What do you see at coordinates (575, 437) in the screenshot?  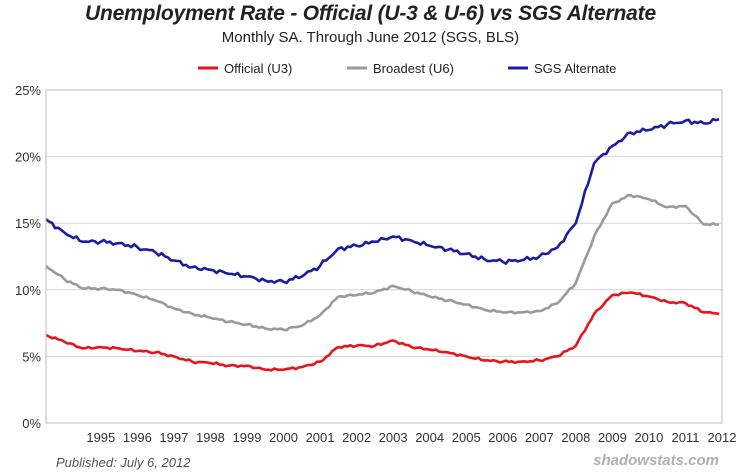 I see `x-tick-label: 2008` at bounding box center [575, 437].